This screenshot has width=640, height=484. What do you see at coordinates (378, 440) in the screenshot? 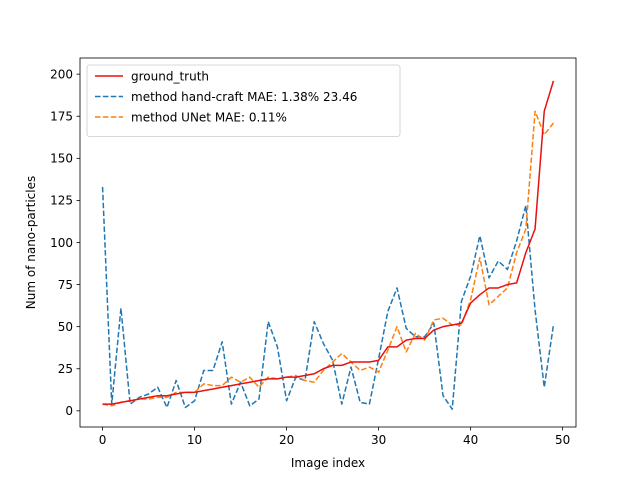
I see `x-tick-label: 30` at bounding box center [378, 440].